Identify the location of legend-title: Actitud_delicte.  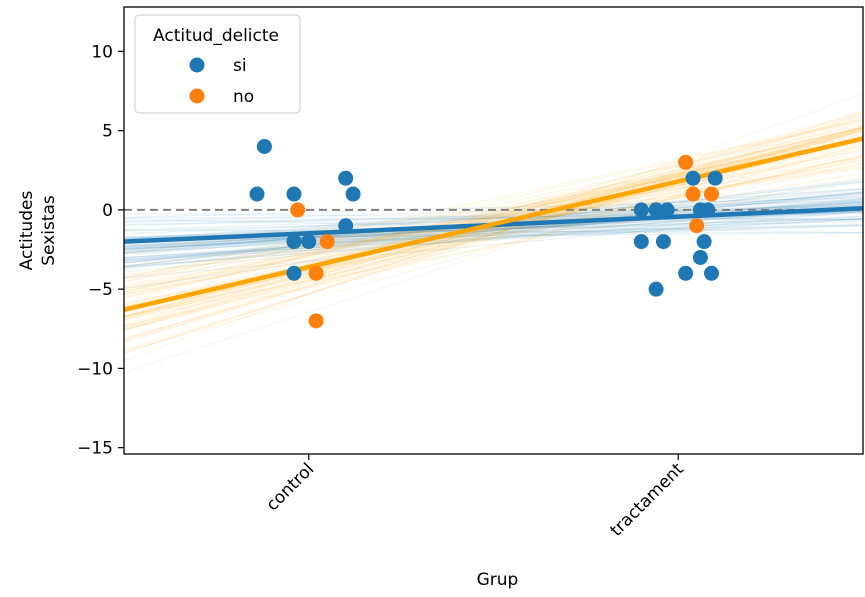
(216, 36).